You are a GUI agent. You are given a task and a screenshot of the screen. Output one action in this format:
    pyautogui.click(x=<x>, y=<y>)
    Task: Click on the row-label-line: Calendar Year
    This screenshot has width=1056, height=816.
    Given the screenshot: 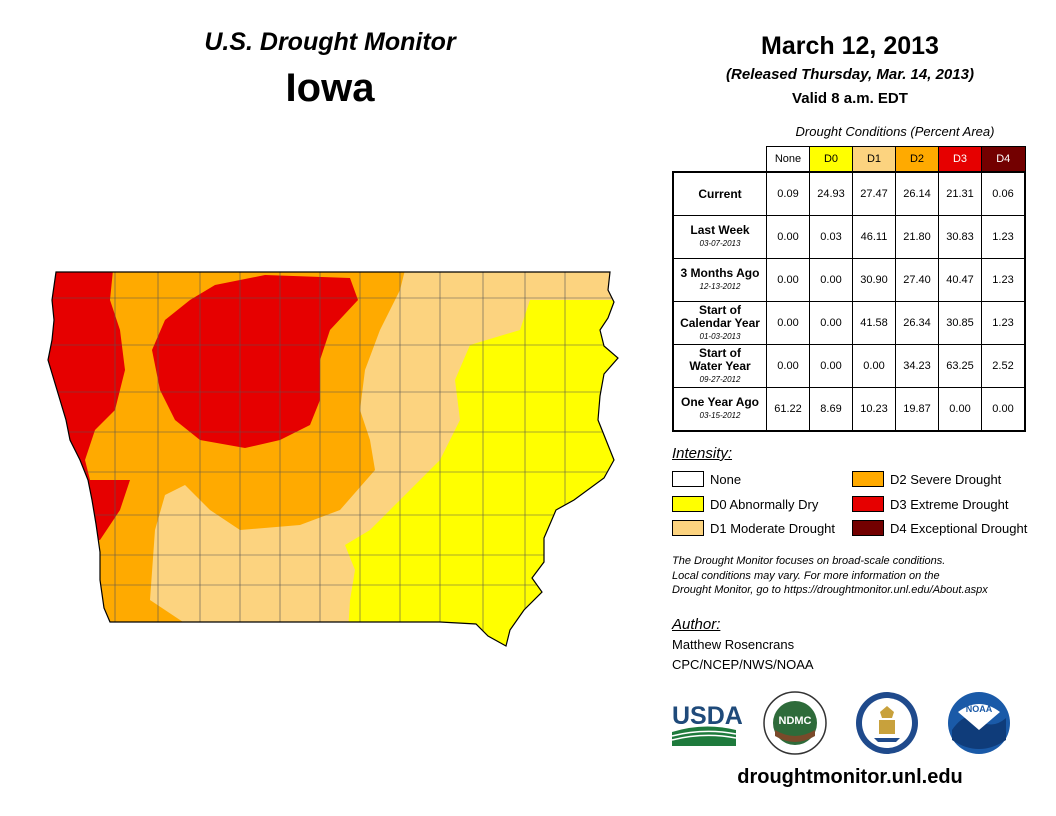 What is the action you would take?
    pyautogui.click(x=720, y=322)
    